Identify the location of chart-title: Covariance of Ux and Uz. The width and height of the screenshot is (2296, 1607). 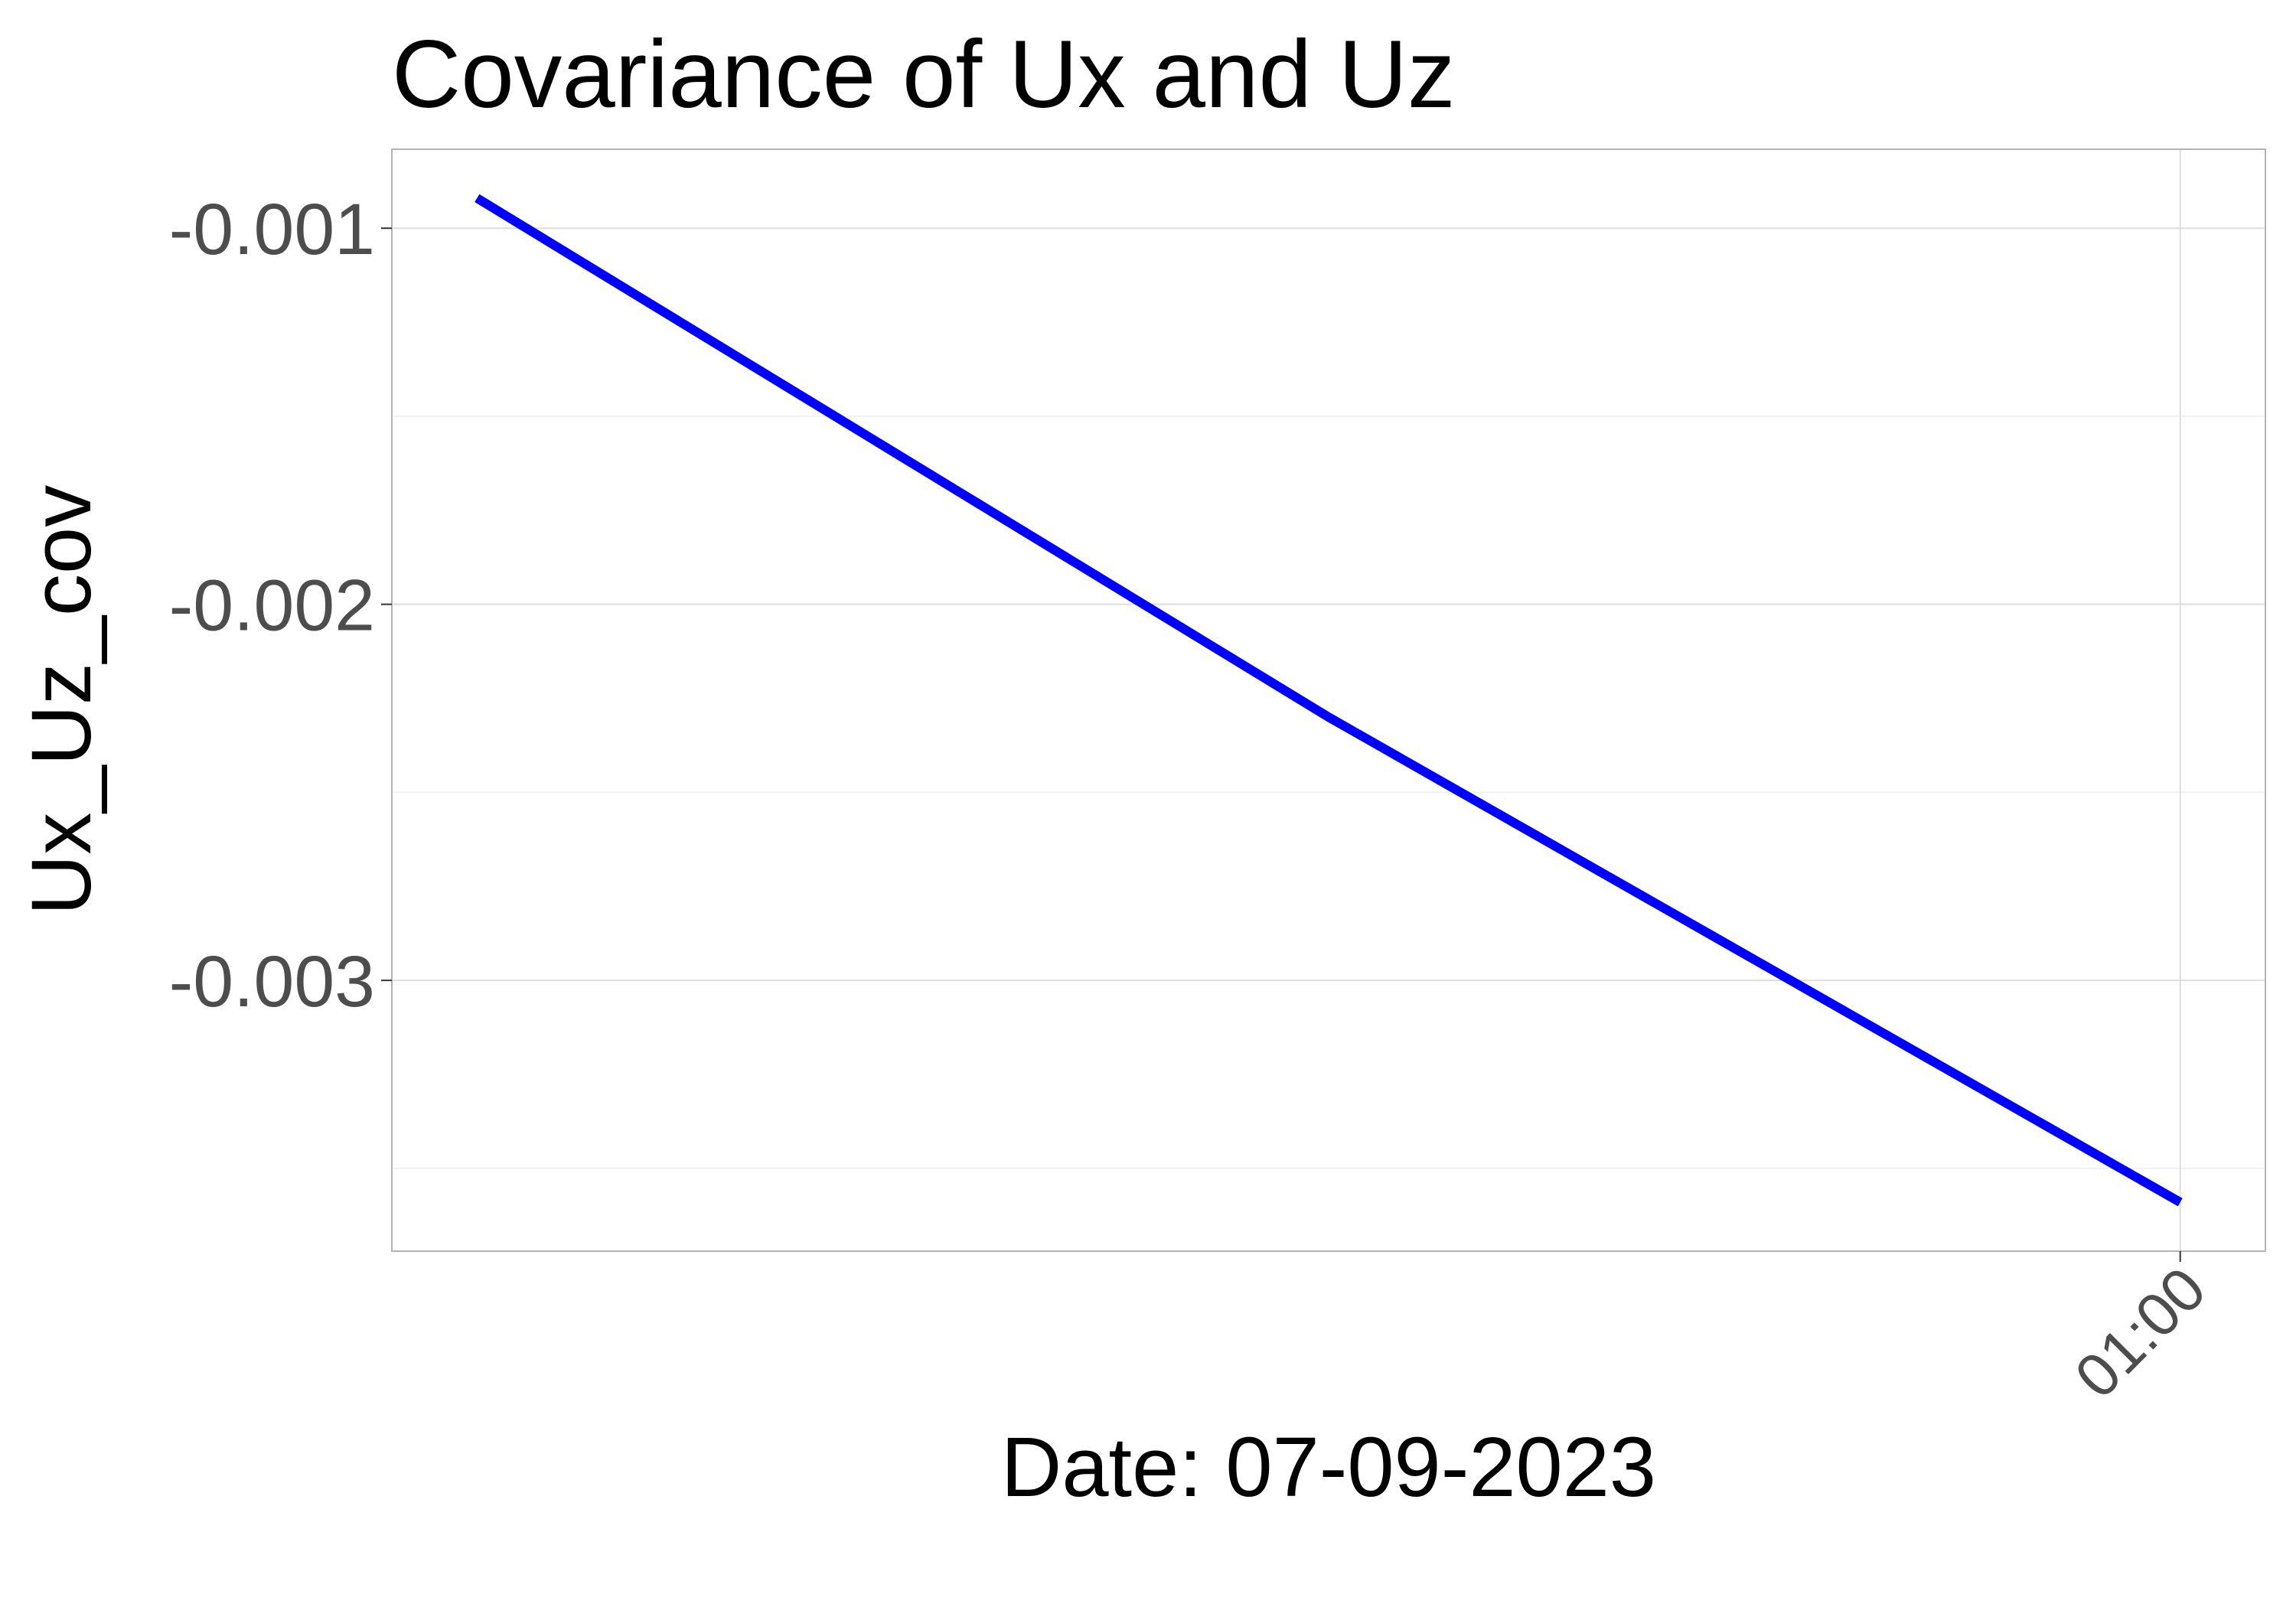
(924, 74).